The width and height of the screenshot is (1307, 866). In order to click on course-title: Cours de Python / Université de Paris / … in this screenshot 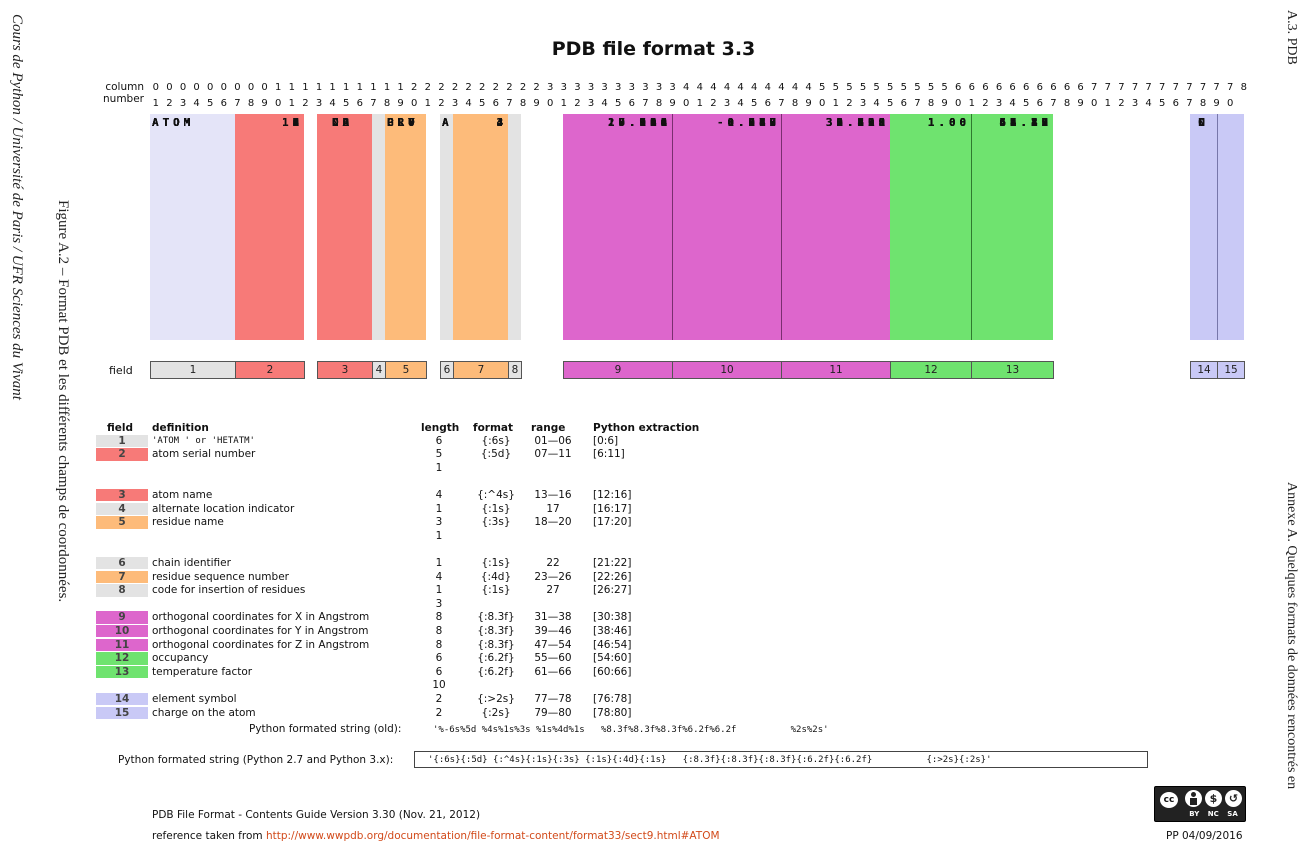, I will do `click(17, 207)`.